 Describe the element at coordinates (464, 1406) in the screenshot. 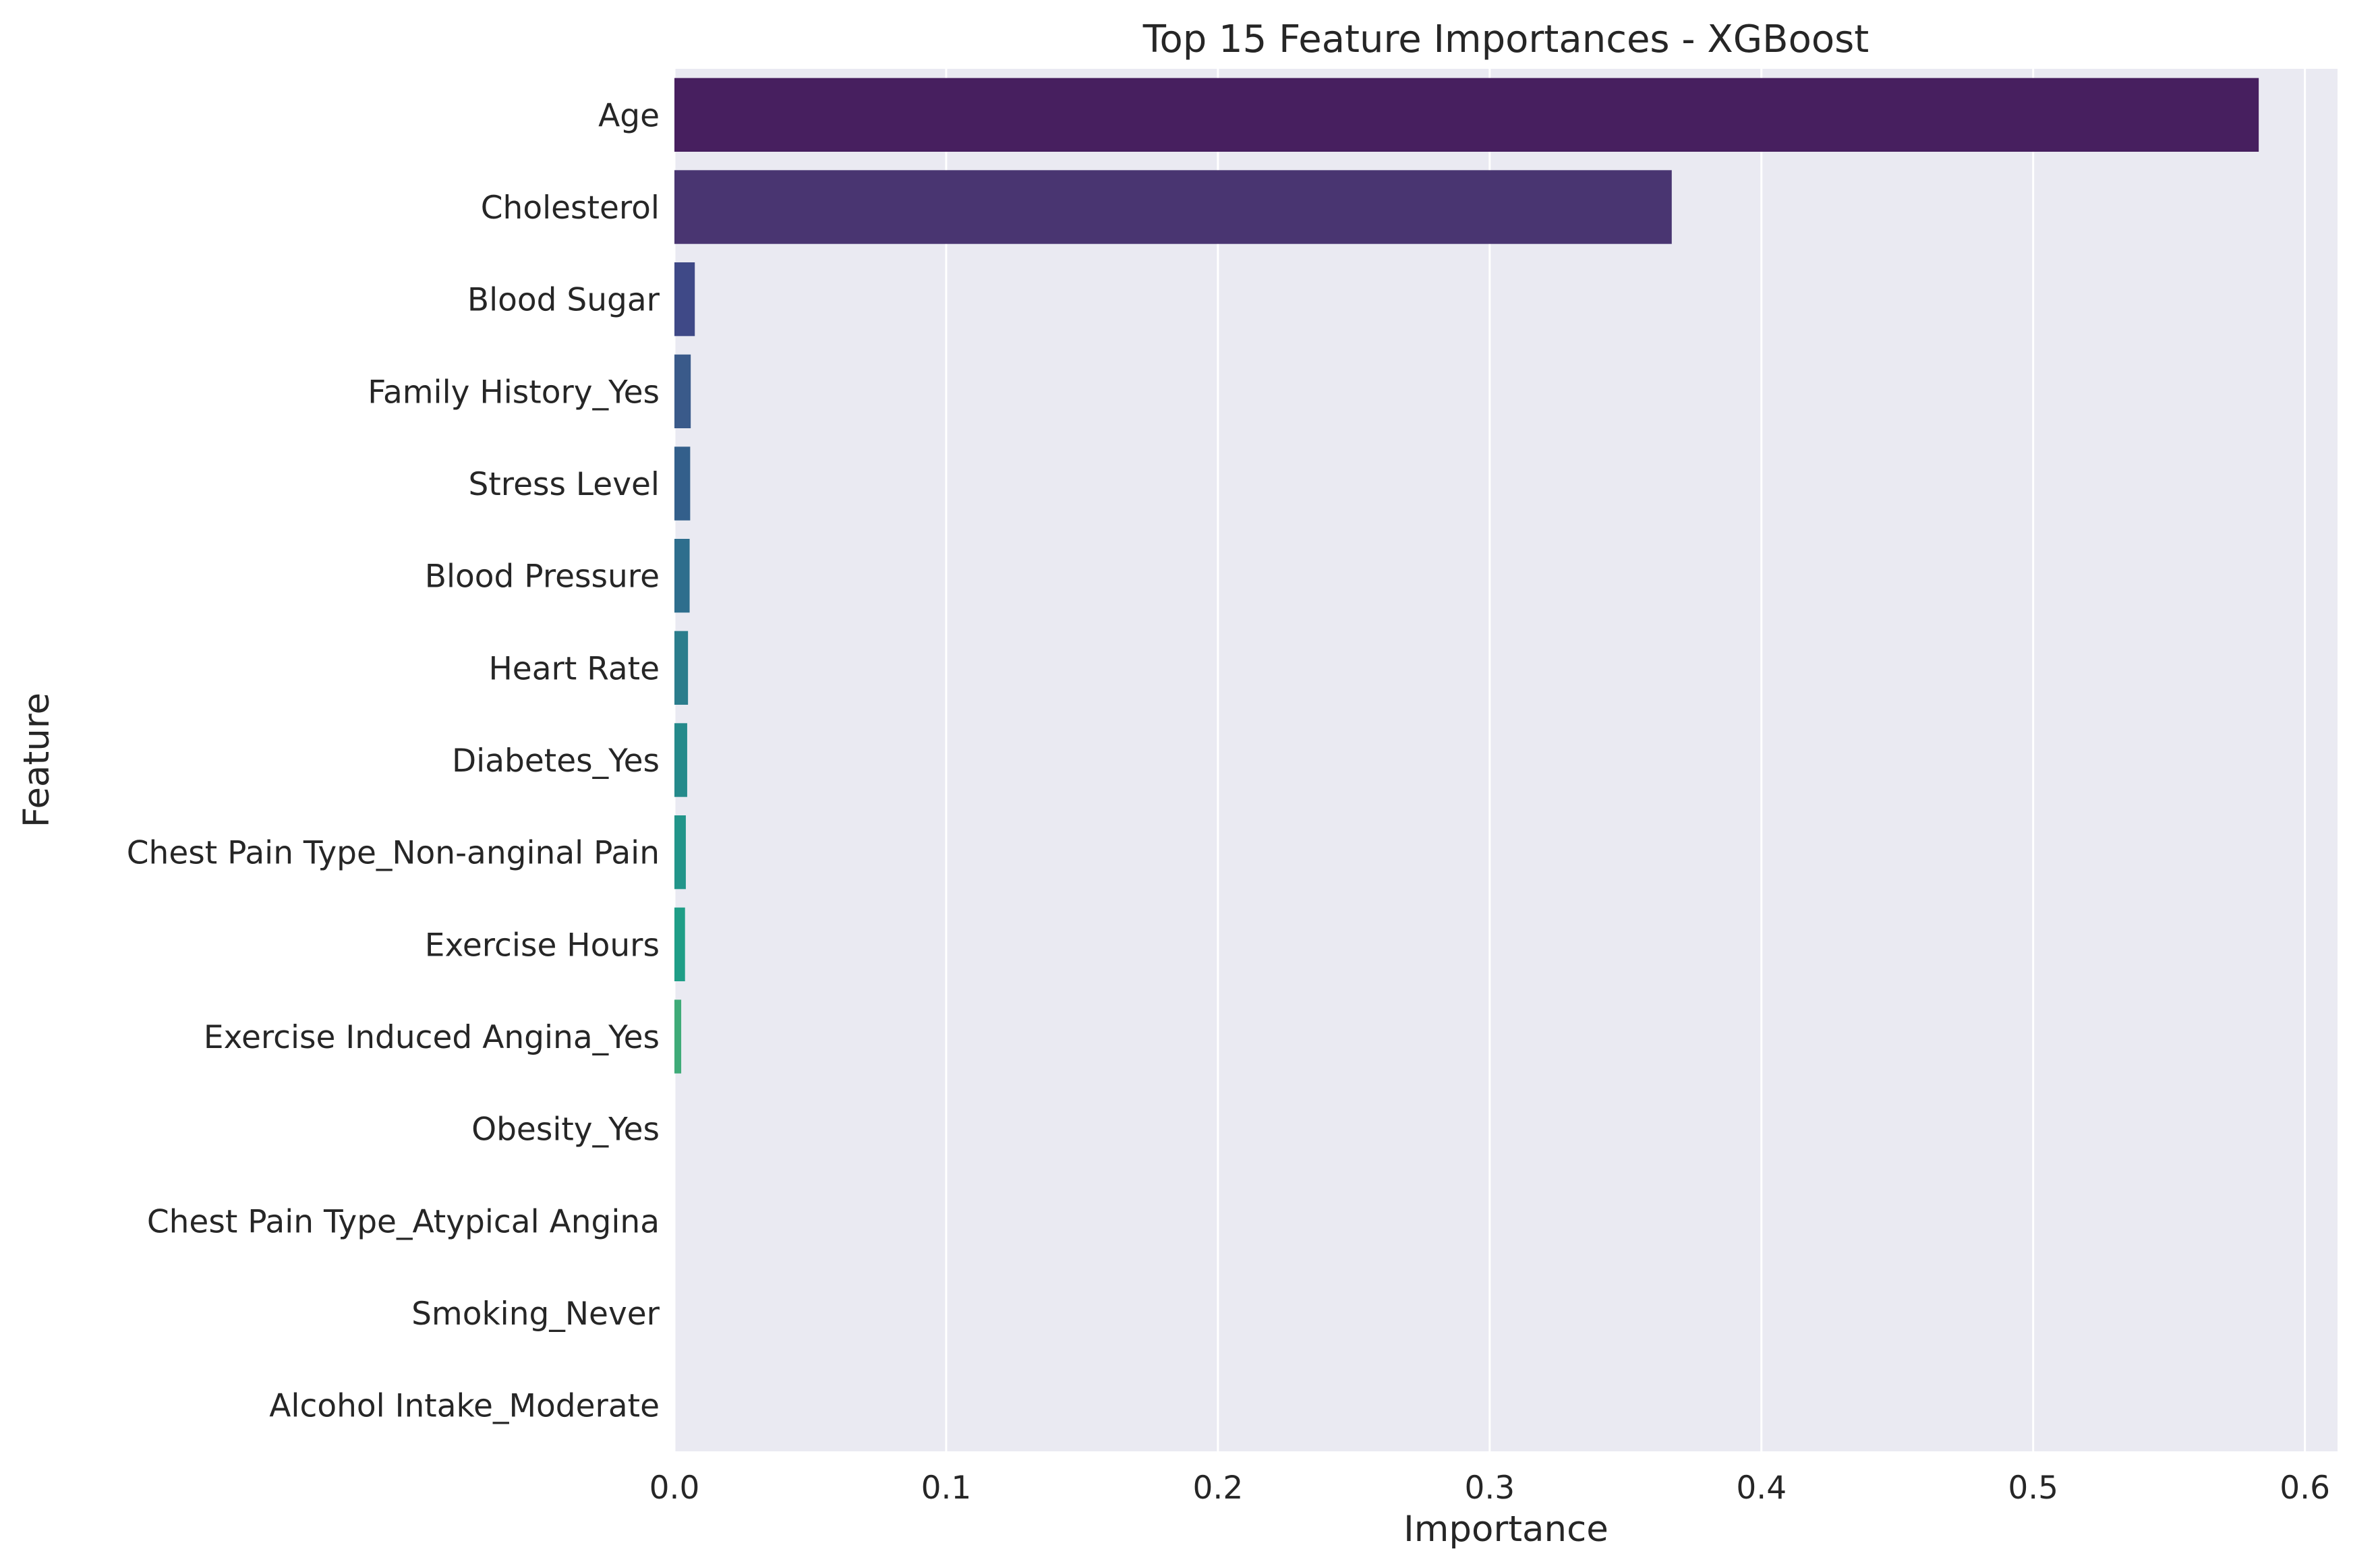

I see `y-tick-label: Alcohol Intake_Moderate` at that location.